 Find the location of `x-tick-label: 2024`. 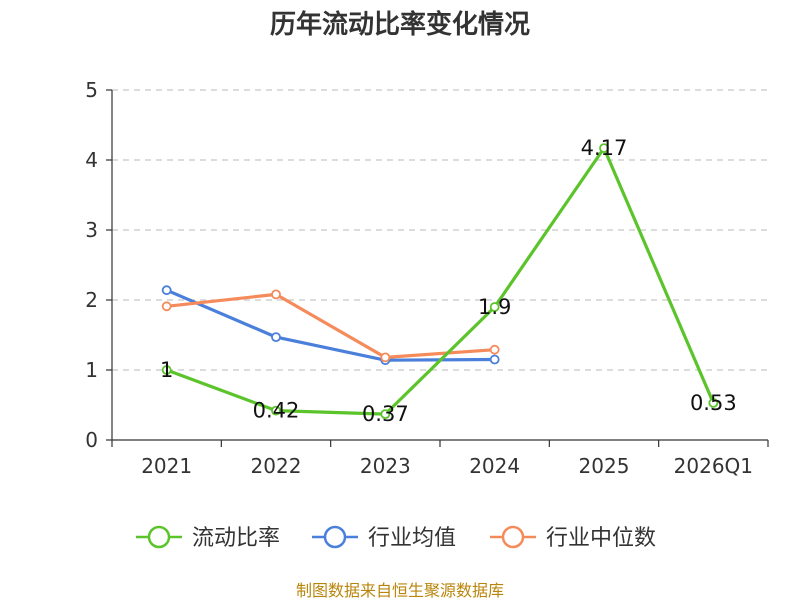

x-tick-label: 2024 is located at coordinates (494, 466).